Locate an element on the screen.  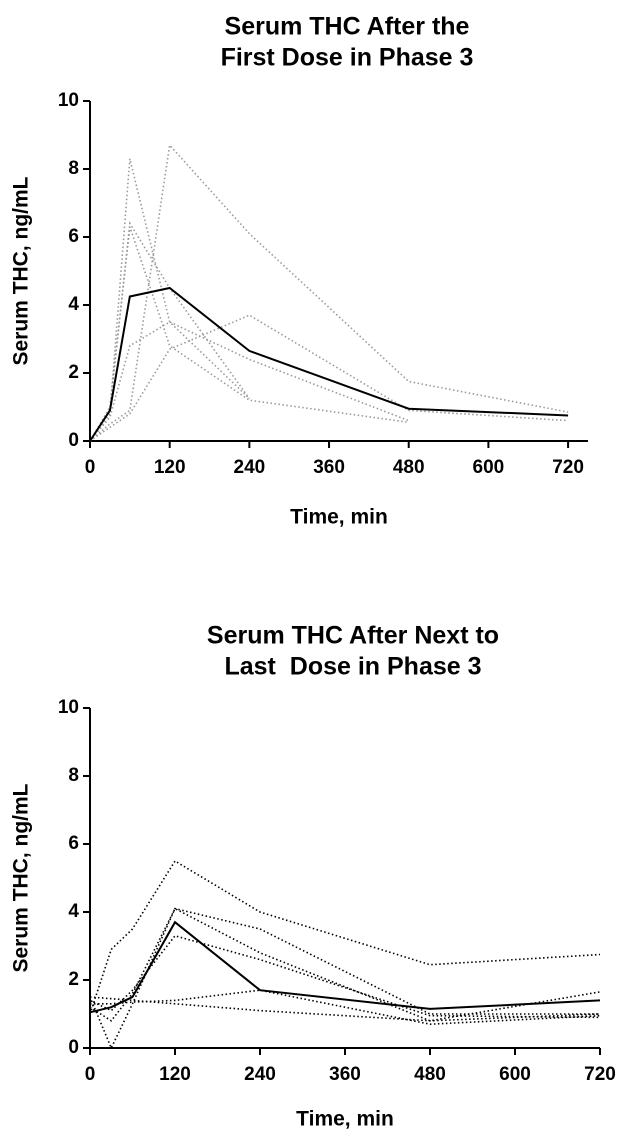
chart-title: Last Dose in Phase 3 is located at coordinates (352, 667).